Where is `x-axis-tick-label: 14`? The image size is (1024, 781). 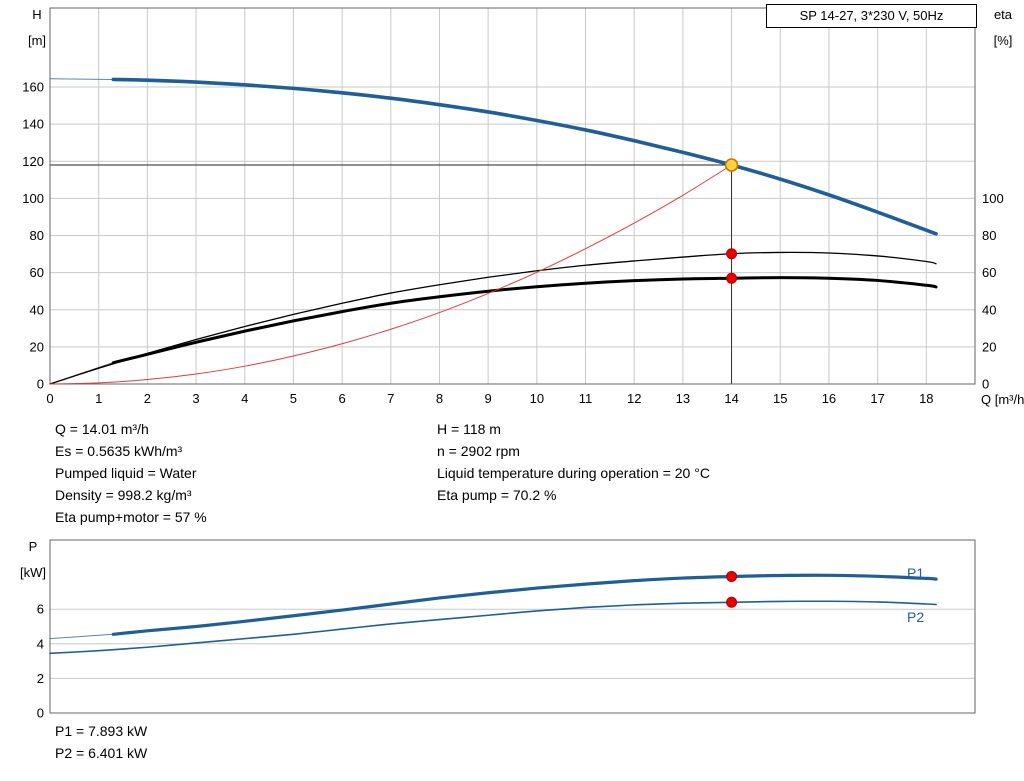
x-axis-tick-label: 14 is located at coordinates (731, 398).